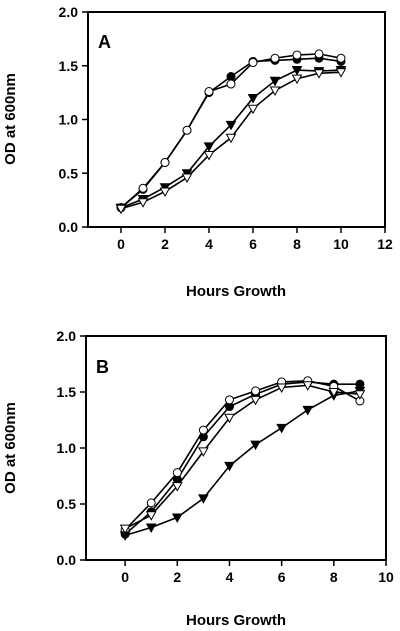 The image size is (400, 631). What do you see at coordinates (177, 577) in the screenshot?
I see `x-tick-label-b: 2` at bounding box center [177, 577].